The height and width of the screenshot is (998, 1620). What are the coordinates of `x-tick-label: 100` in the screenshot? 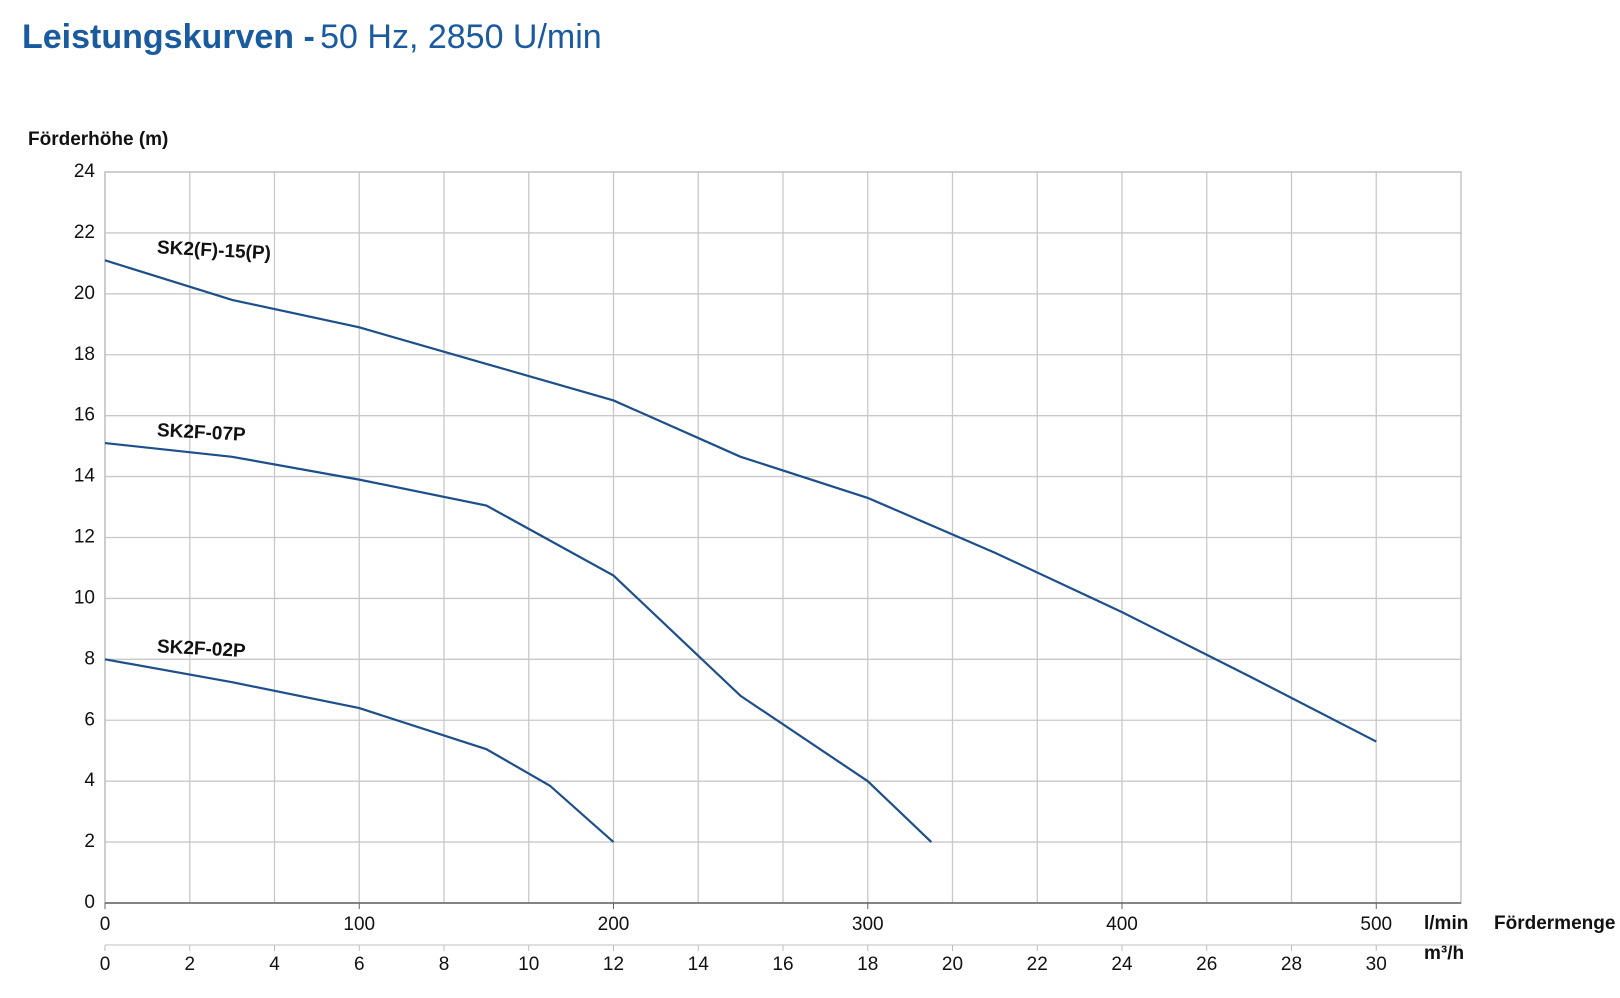 It's located at (359, 924).